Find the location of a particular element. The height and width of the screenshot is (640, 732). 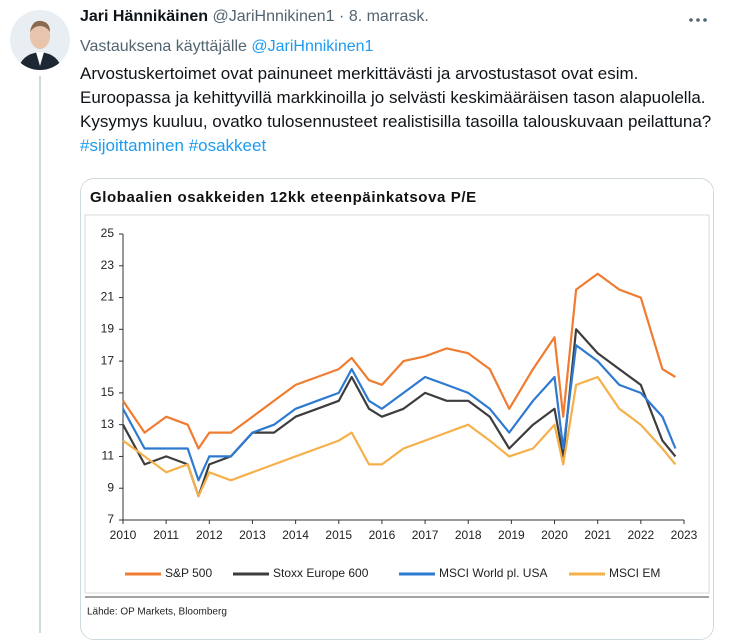

x-tick-label: 2016 is located at coordinates (382, 535).